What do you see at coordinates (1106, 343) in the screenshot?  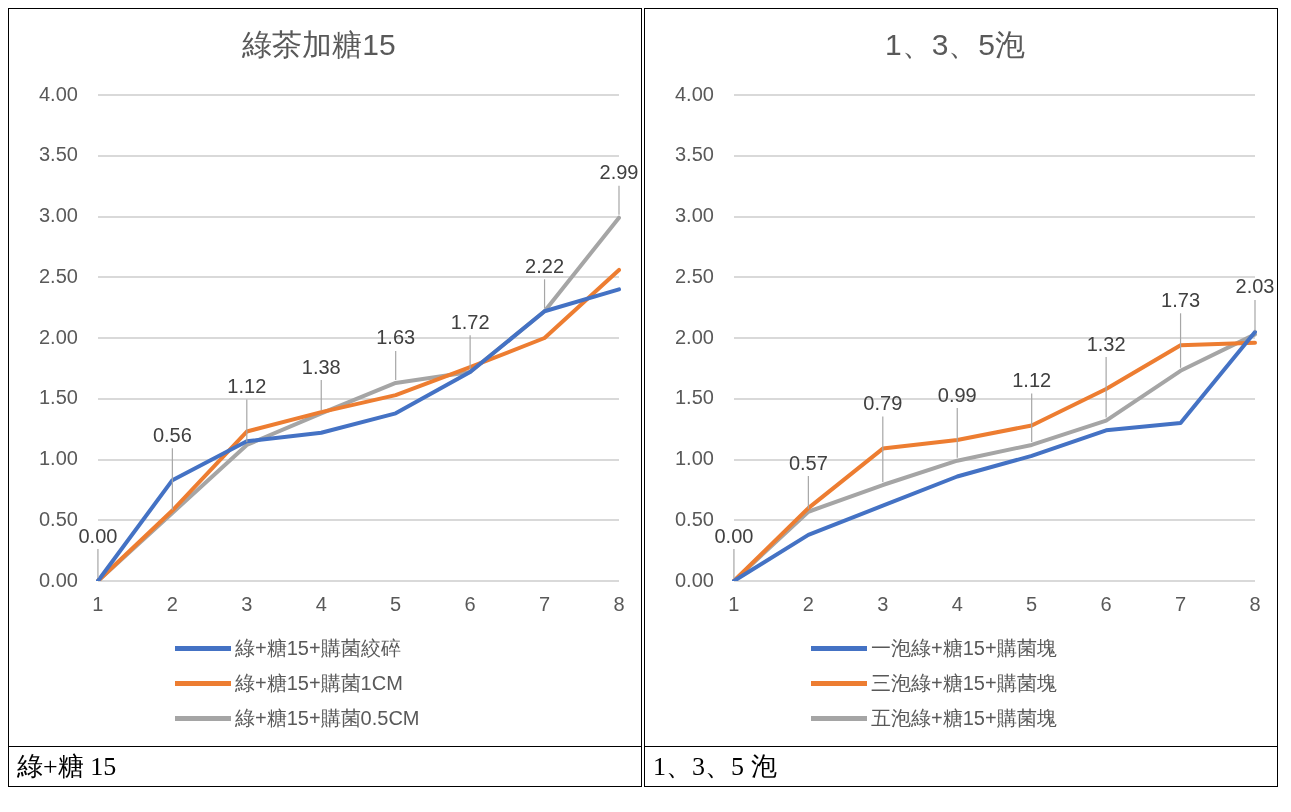 I see `data-label: 1.32` at bounding box center [1106, 343].